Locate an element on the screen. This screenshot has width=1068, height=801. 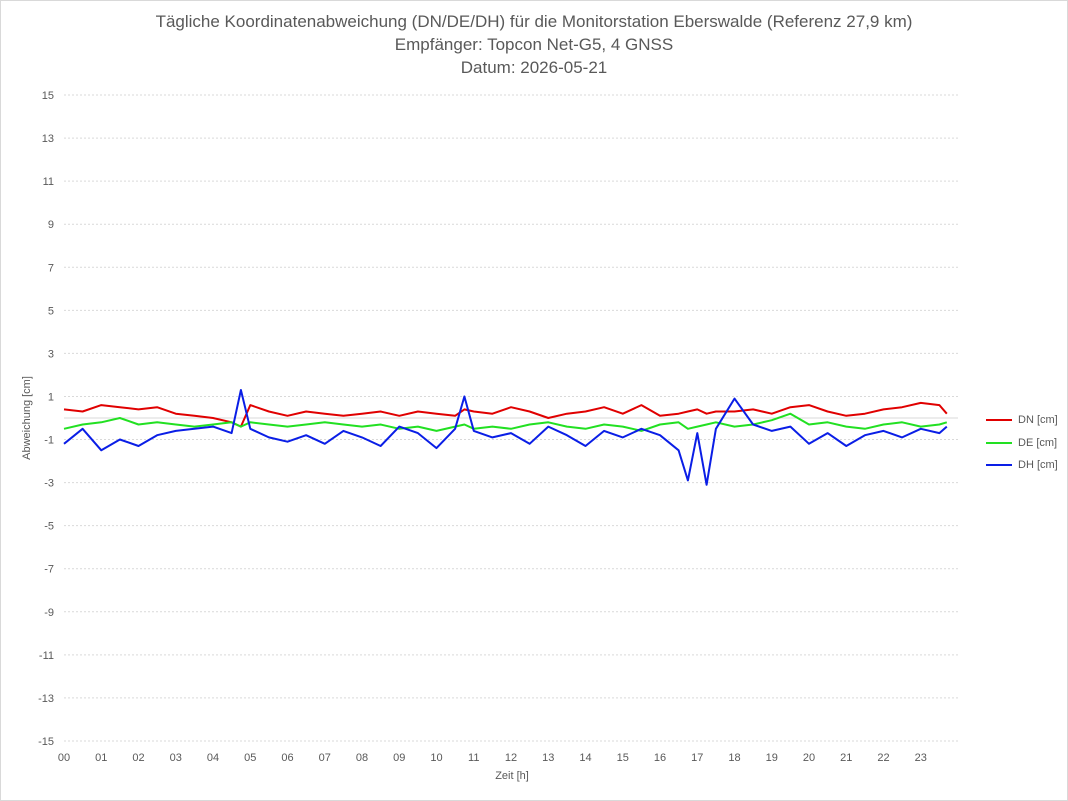
legend-label-dn: DN [cm] is located at coordinates (1038, 420).